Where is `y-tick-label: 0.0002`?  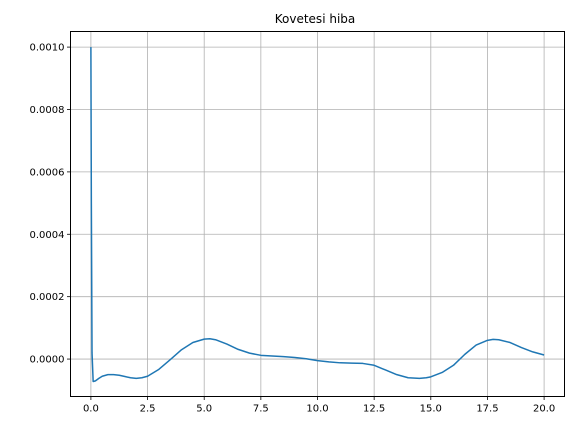 y-tick-label: 0.0002 is located at coordinates (47, 297).